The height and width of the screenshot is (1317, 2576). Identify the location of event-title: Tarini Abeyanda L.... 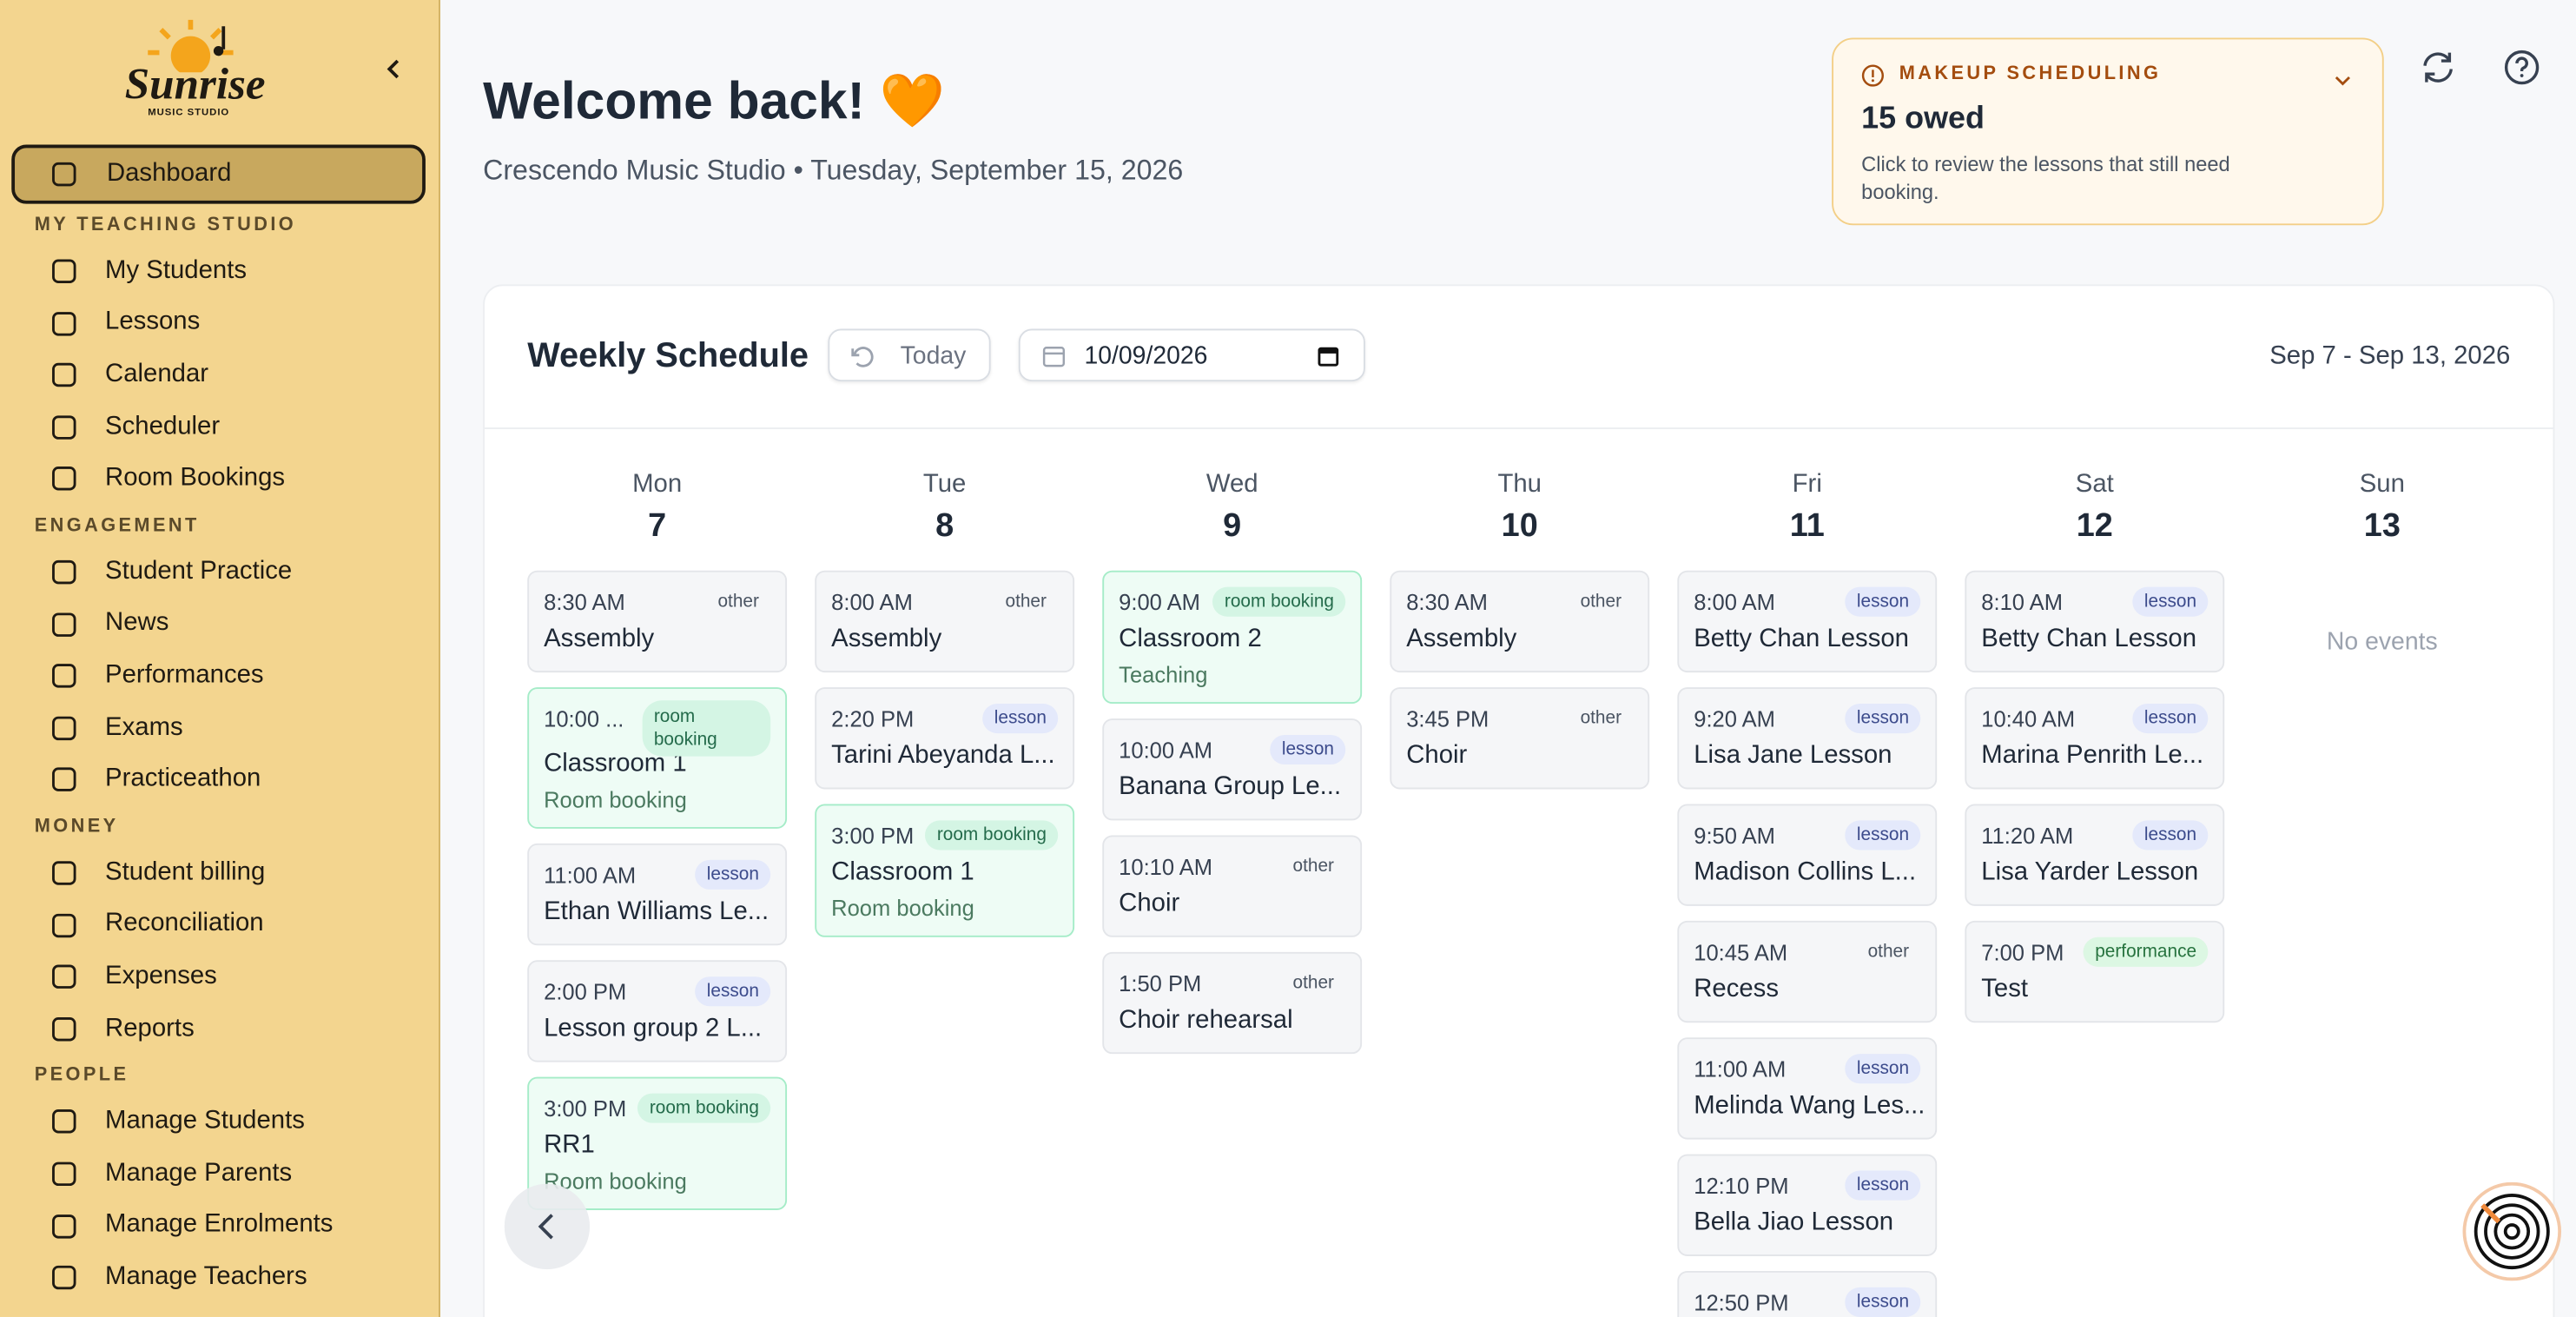
(943, 756).